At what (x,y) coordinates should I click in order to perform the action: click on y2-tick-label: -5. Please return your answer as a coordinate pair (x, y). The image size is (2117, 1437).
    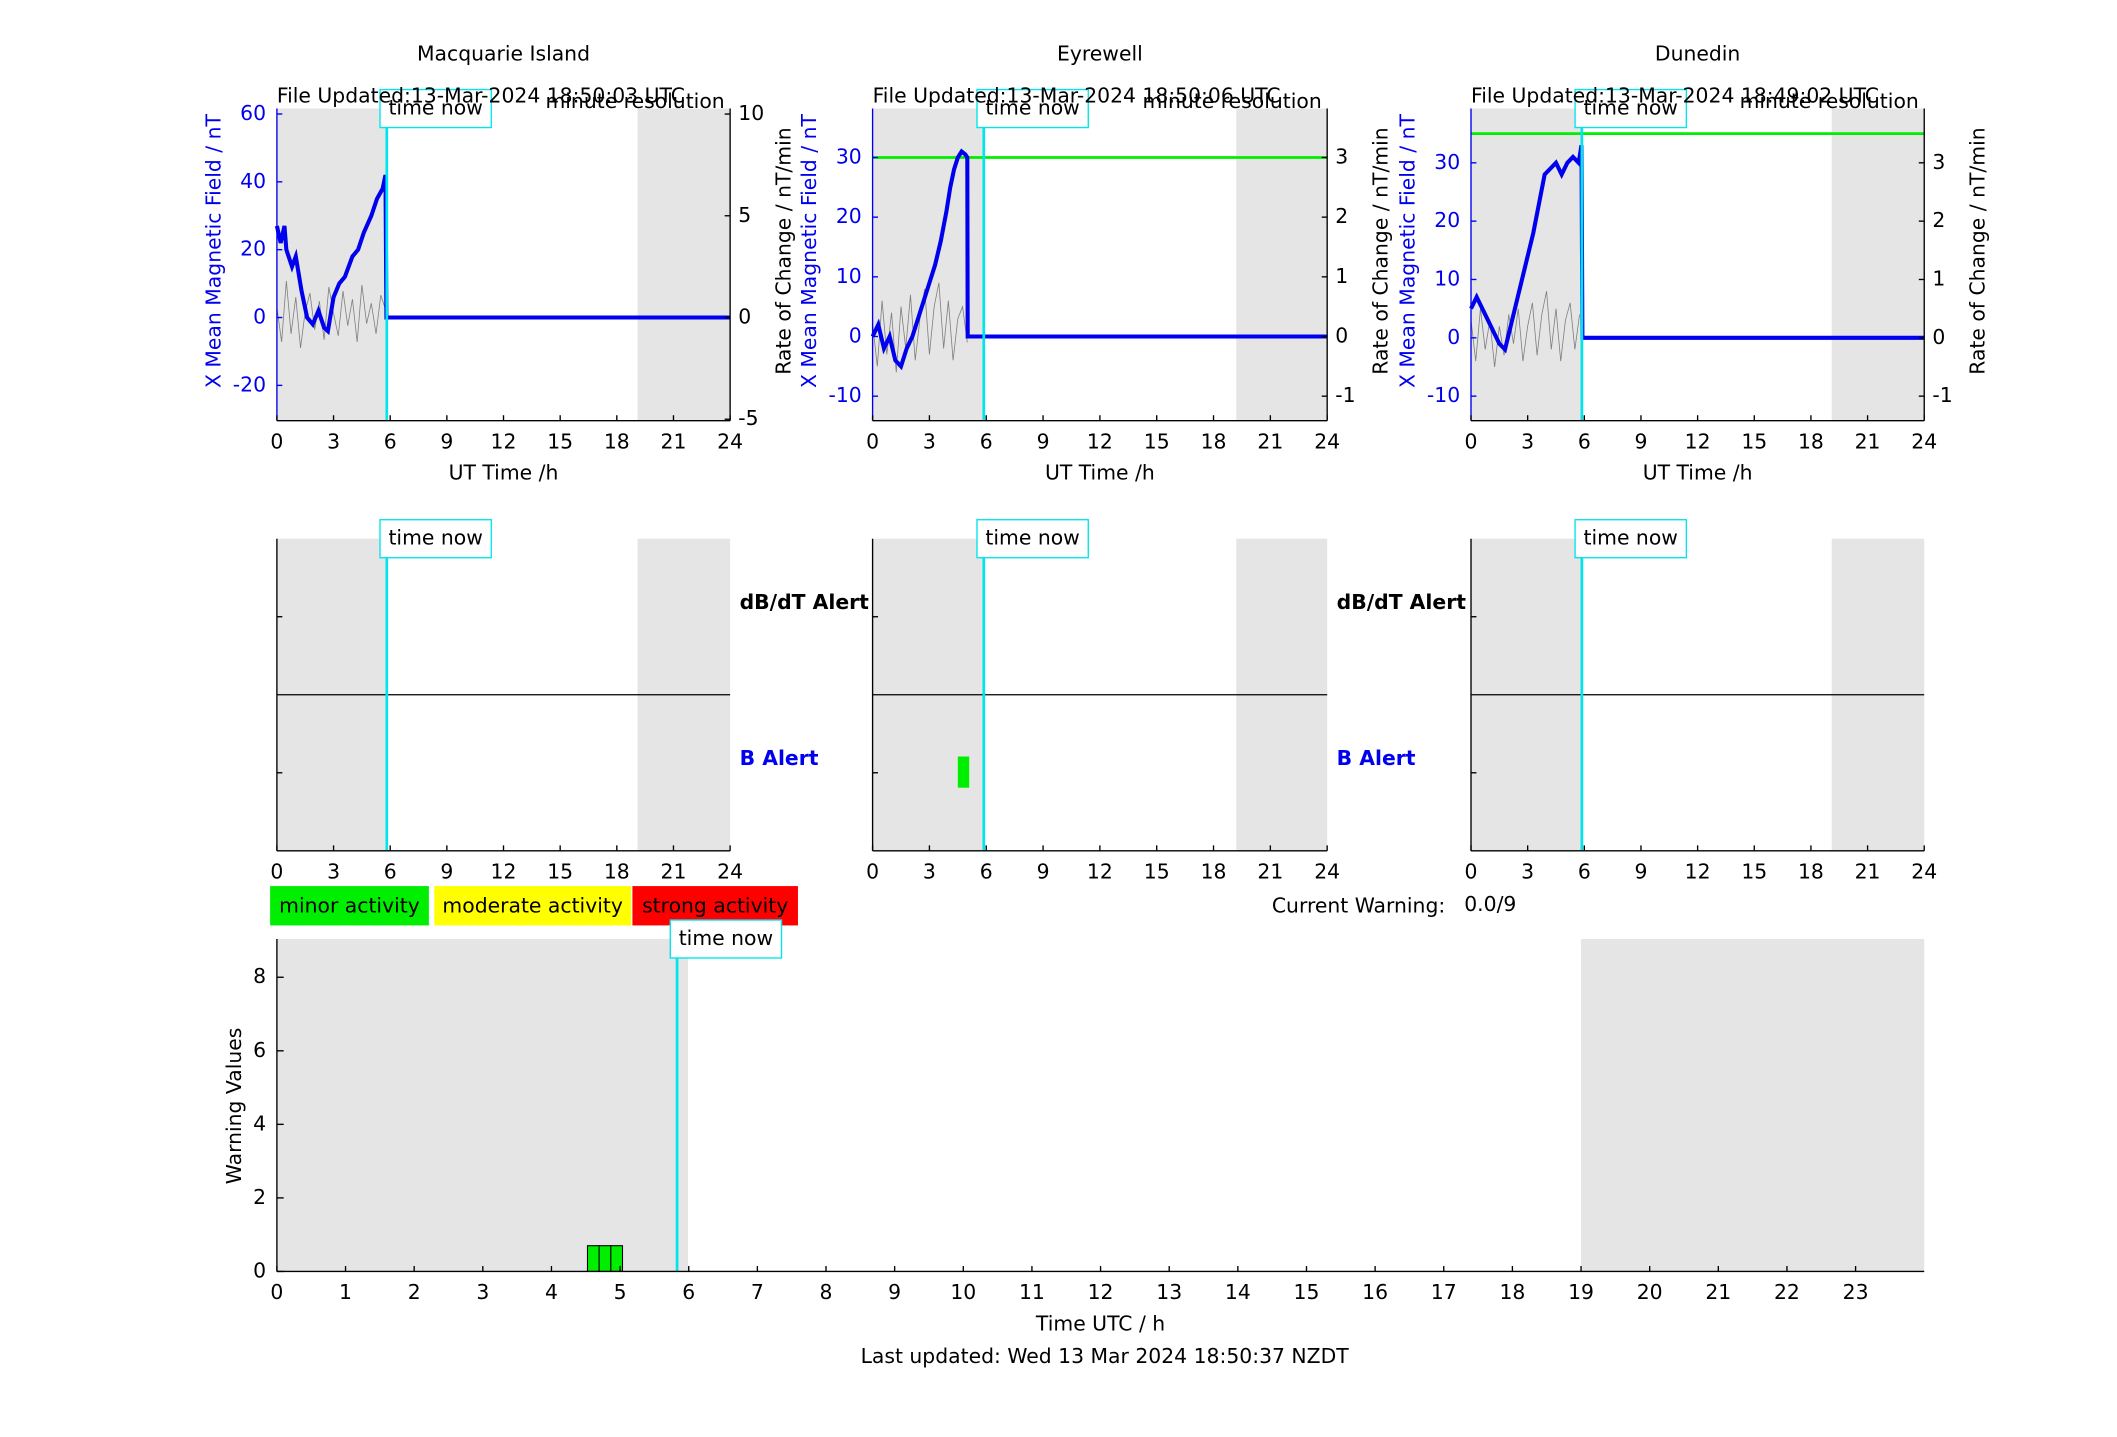
    Looking at the image, I should click on (748, 418).